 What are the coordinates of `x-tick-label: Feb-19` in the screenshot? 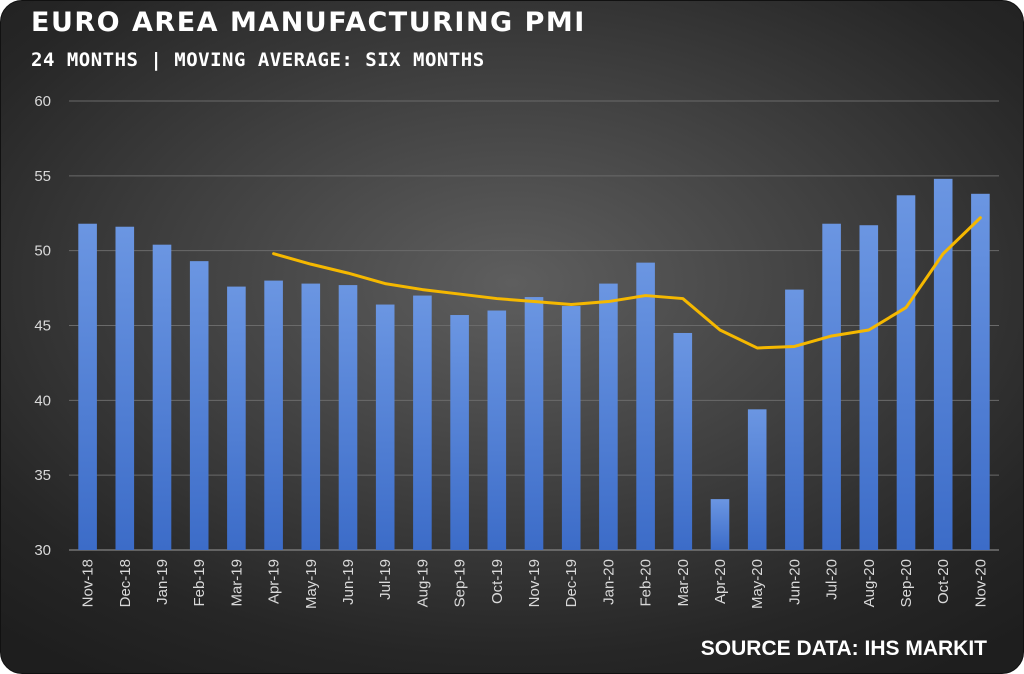 It's located at (199, 583).